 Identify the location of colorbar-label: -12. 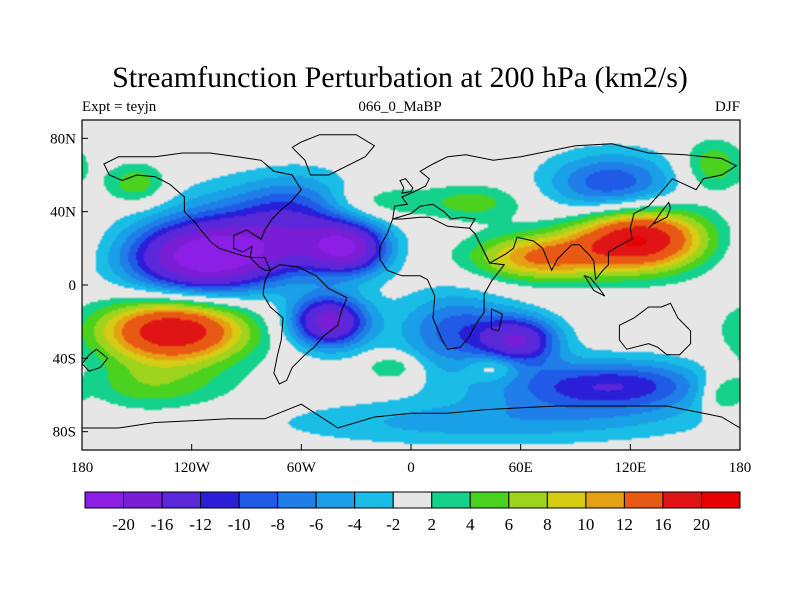
(200, 524).